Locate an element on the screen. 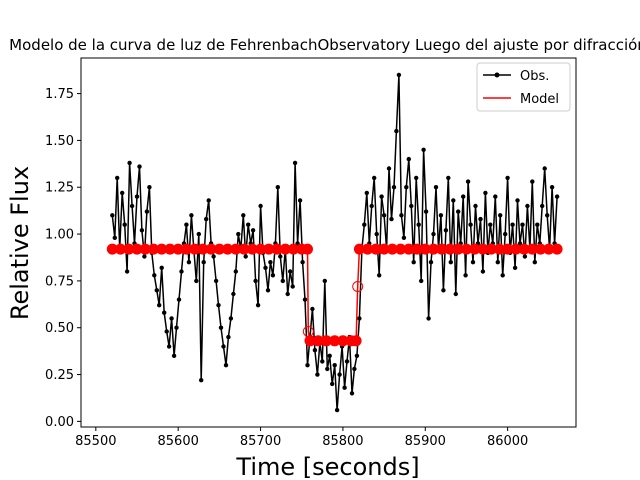 The width and height of the screenshot is (640, 480). x-axis-label: Time [seconds] is located at coordinates (327, 466).